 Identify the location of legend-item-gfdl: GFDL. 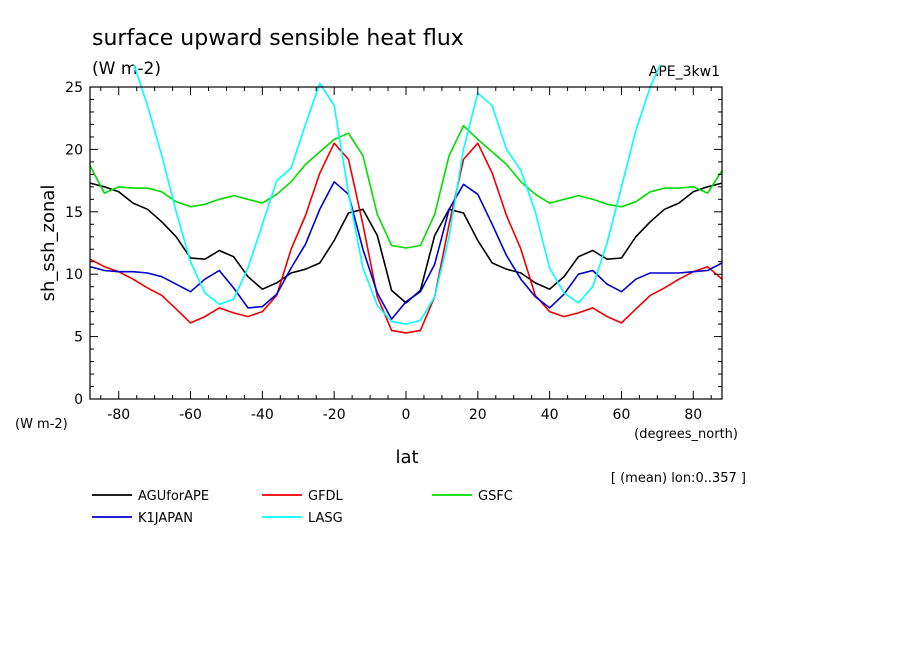
(303, 496).